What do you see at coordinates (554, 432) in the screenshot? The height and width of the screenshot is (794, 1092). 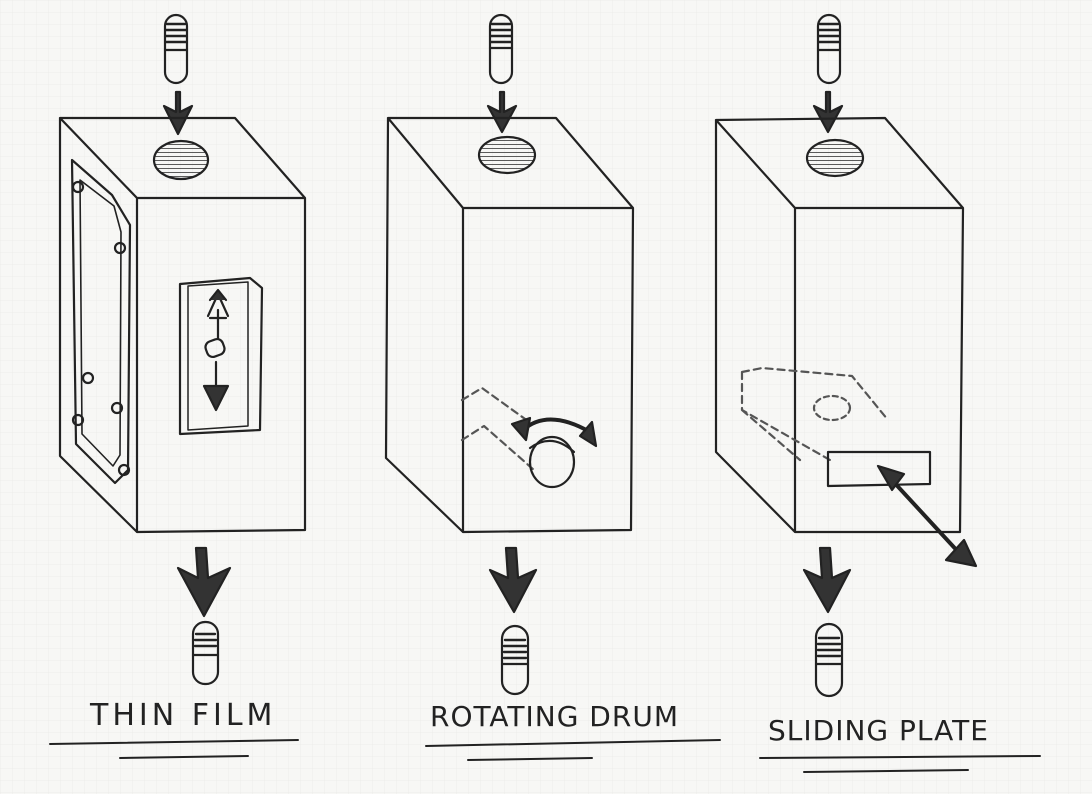 I see `rotation-arrow-icon` at bounding box center [554, 432].